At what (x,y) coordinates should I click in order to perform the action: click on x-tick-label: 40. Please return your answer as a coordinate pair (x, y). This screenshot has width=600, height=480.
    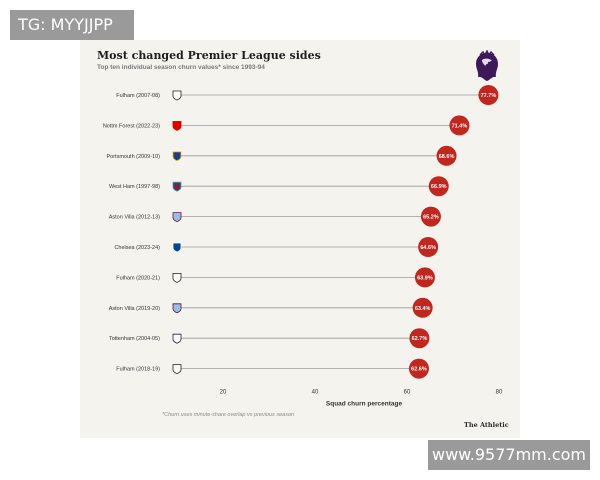
    Looking at the image, I should click on (315, 393).